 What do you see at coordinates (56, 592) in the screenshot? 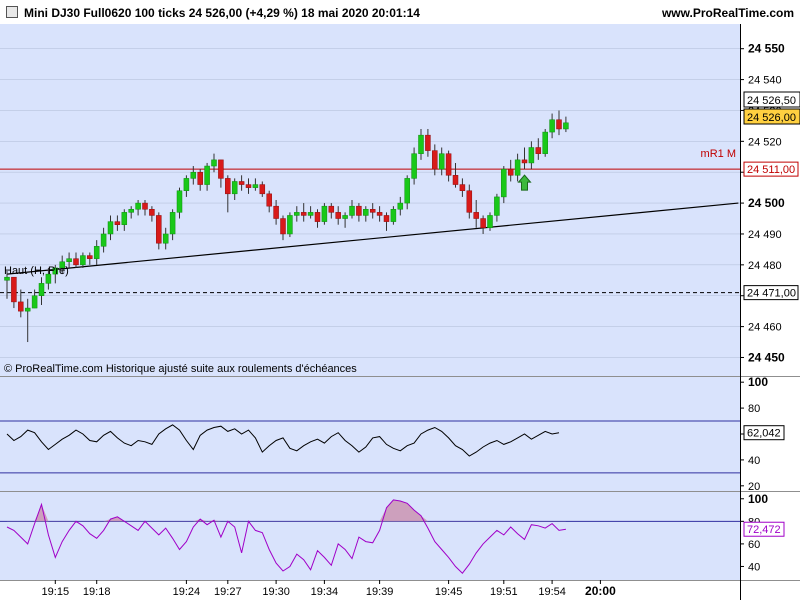
I see `time-tick-label: 19:15` at bounding box center [56, 592].